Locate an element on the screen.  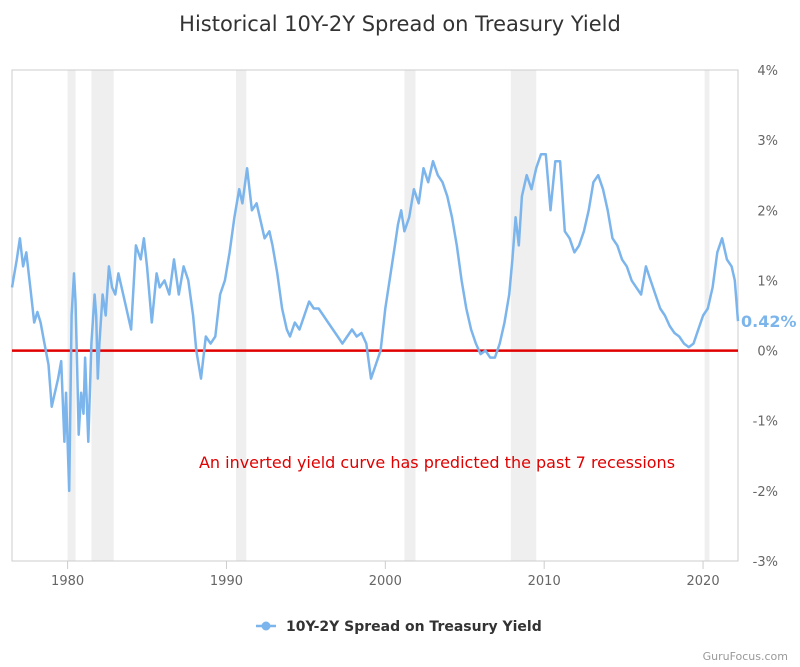
y-tick-label: 4% is located at coordinates (767, 71).